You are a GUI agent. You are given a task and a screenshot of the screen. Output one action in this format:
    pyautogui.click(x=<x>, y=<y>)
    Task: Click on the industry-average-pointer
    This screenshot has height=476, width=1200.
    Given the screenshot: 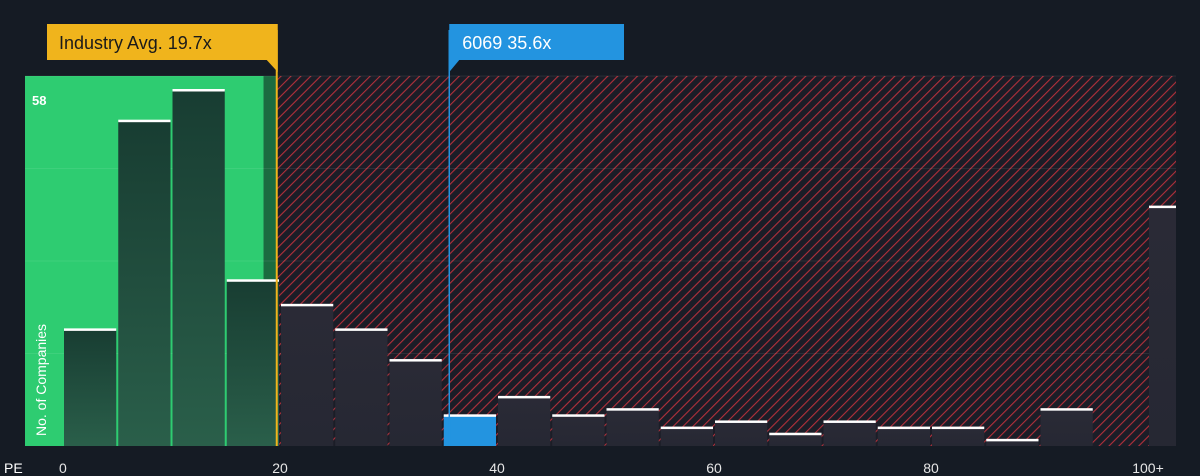 What is the action you would take?
    pyautogui.click(x=272, y=66)
    